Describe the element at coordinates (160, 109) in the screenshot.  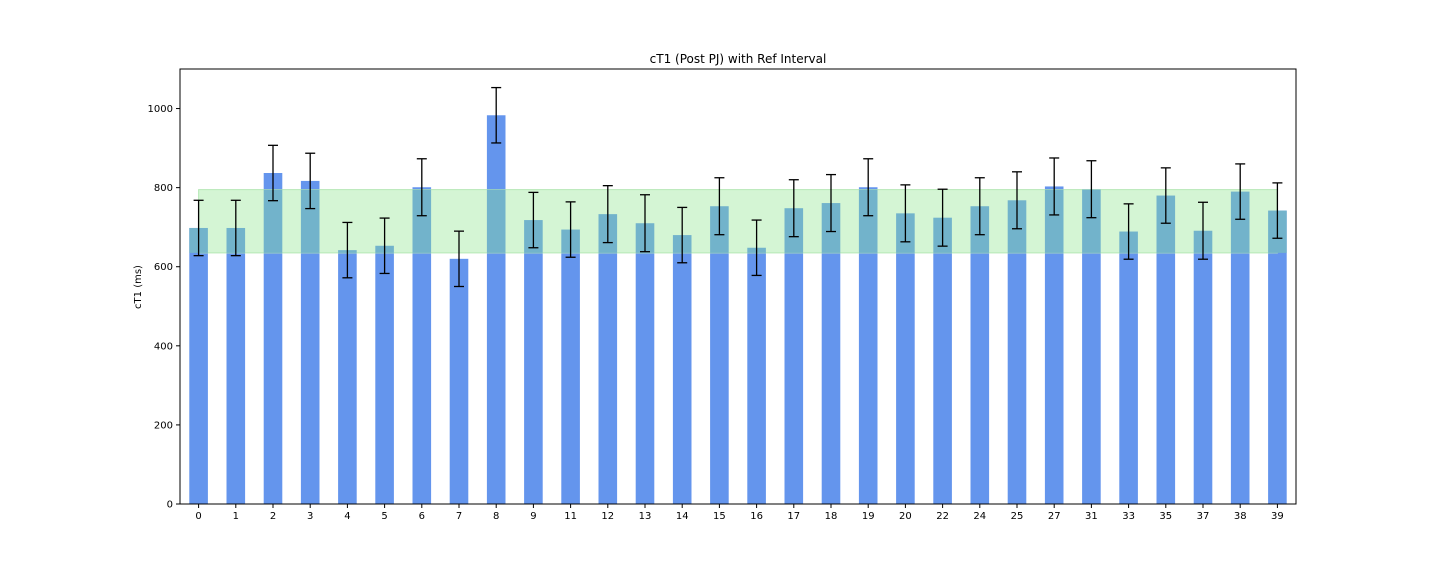
I see `y-tick-label: 1000` at that location.